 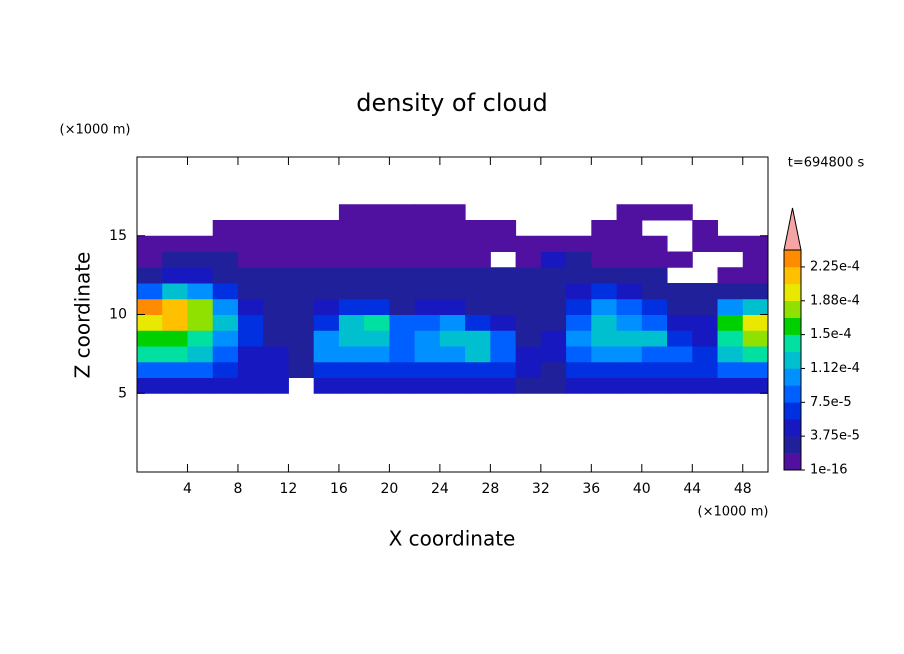 What do you see at coordinates (440, 489) in the screenshot?
I see `x-tick-label: 24` at bounding box center [440, 489].